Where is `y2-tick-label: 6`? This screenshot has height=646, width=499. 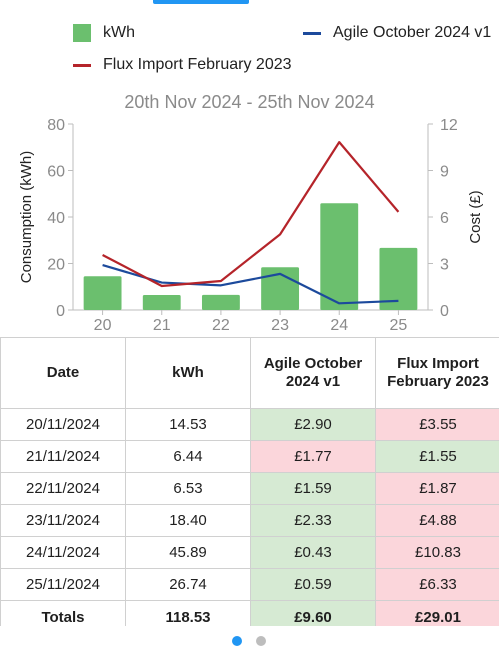 y2-tick-label: 6 is located at coordinates (444, 218).